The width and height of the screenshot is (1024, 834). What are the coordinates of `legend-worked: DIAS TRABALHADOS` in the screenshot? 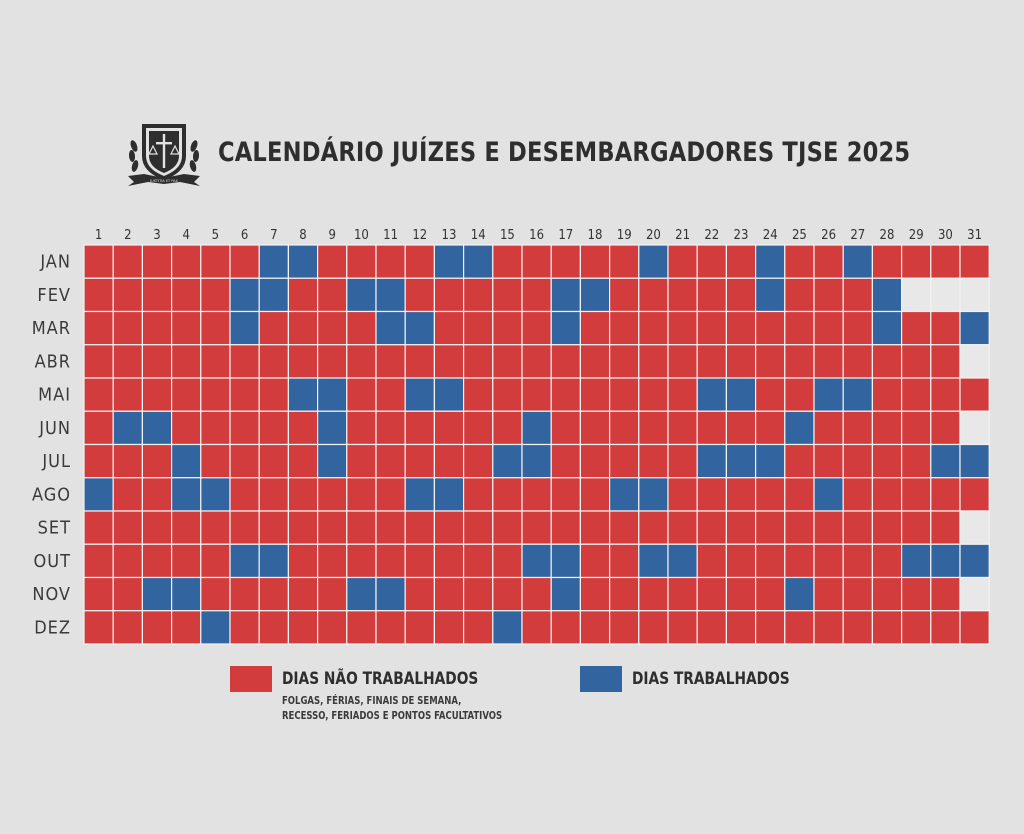 It's located at (693, 679).